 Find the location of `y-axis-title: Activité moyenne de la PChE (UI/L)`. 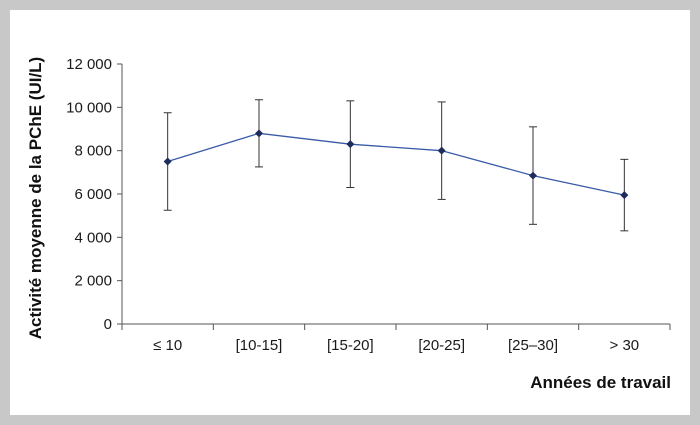

y-axis-title: Activité moyenne de la PChE (UI/L) is located at coordinates (35, 198).